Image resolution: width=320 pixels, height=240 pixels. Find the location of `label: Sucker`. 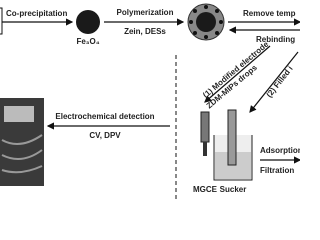

label: Sucker is located at coordinates (233, 189).